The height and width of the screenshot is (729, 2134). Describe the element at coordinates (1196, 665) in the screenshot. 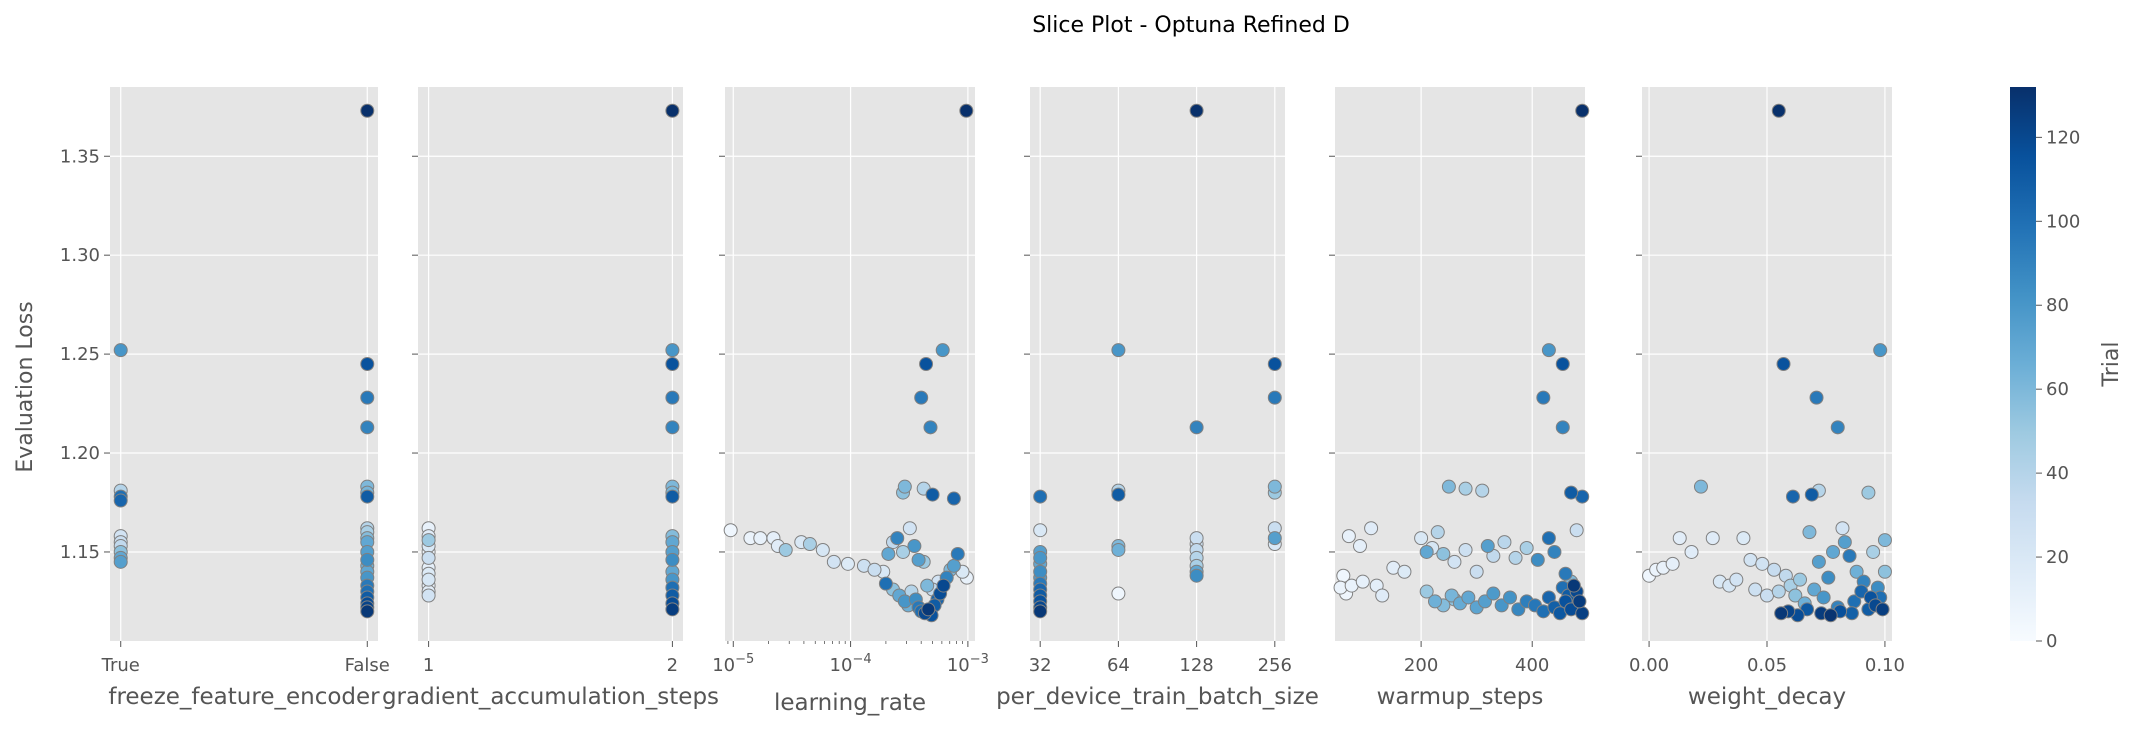

I see `x-tick-label: 128` at that location.